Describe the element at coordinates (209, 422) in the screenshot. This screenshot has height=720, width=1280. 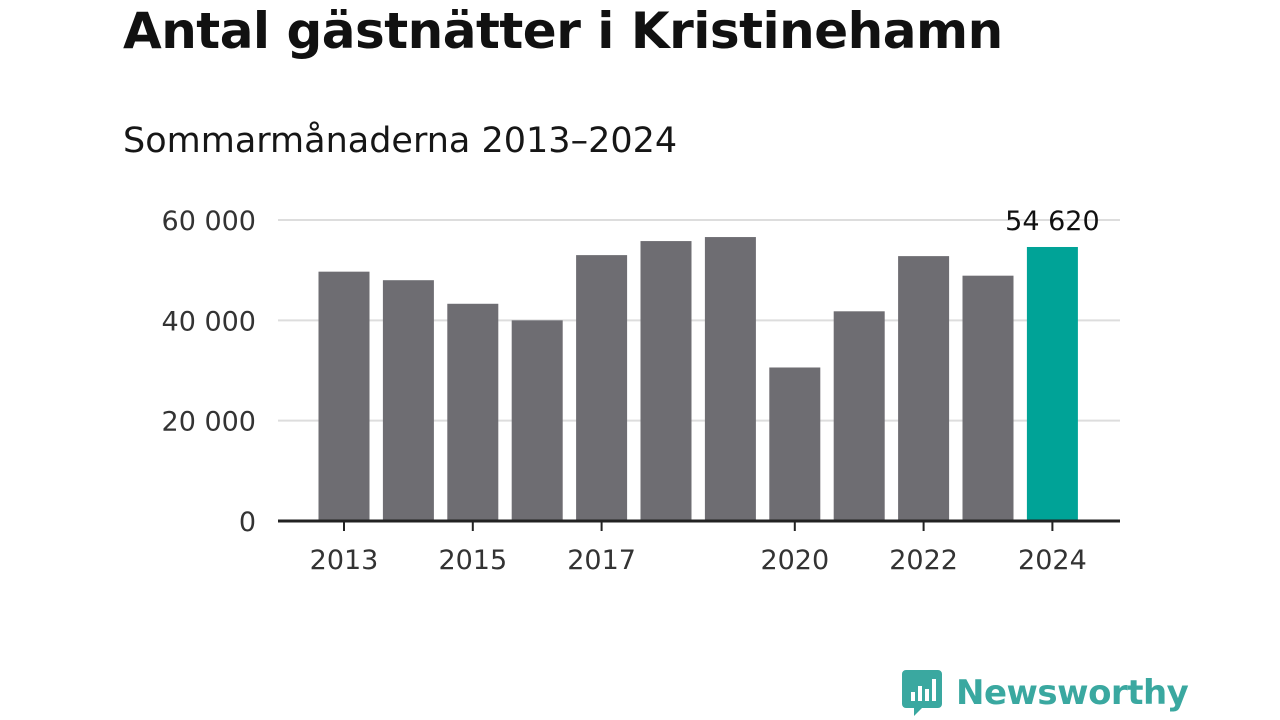
I see `y-tick-label: 20 000` at that location.